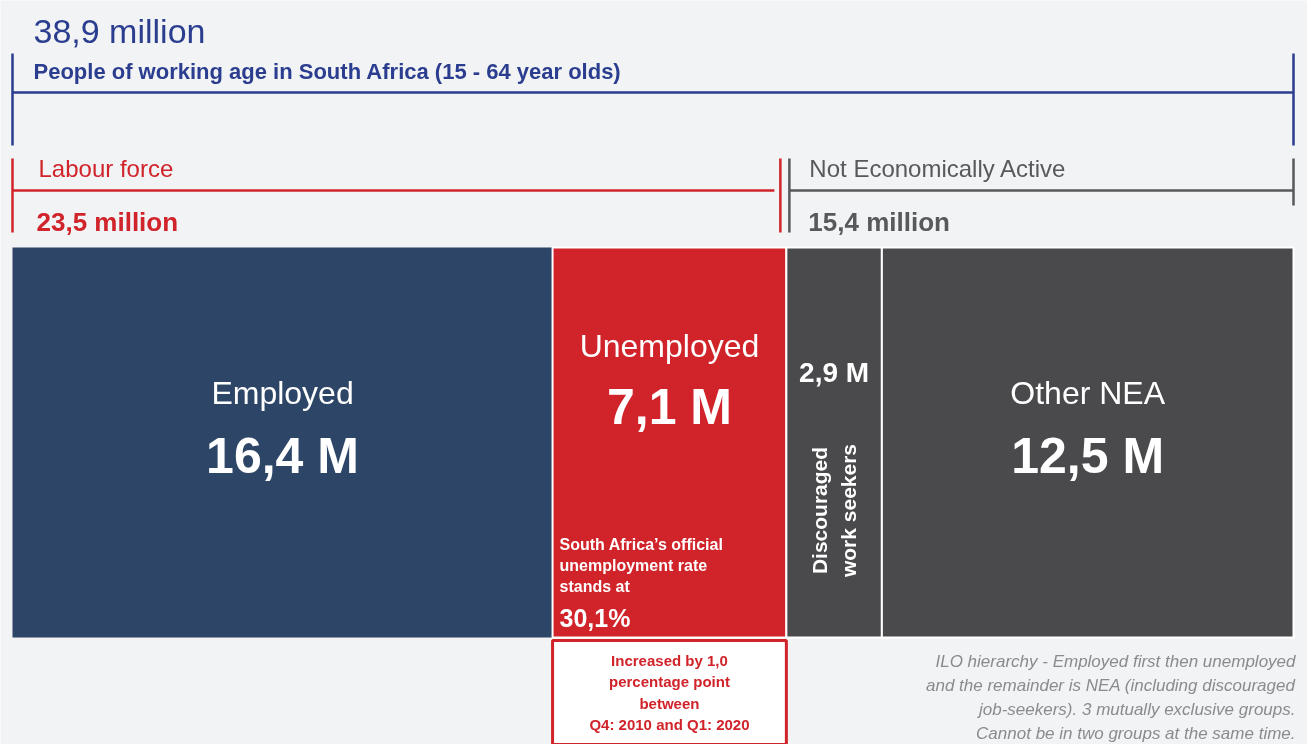 The height and width of the screenshot is (744, 1307). Describe the element at coordinates (106, 168) in the screenshot. I see `text: Labour force` at that location.